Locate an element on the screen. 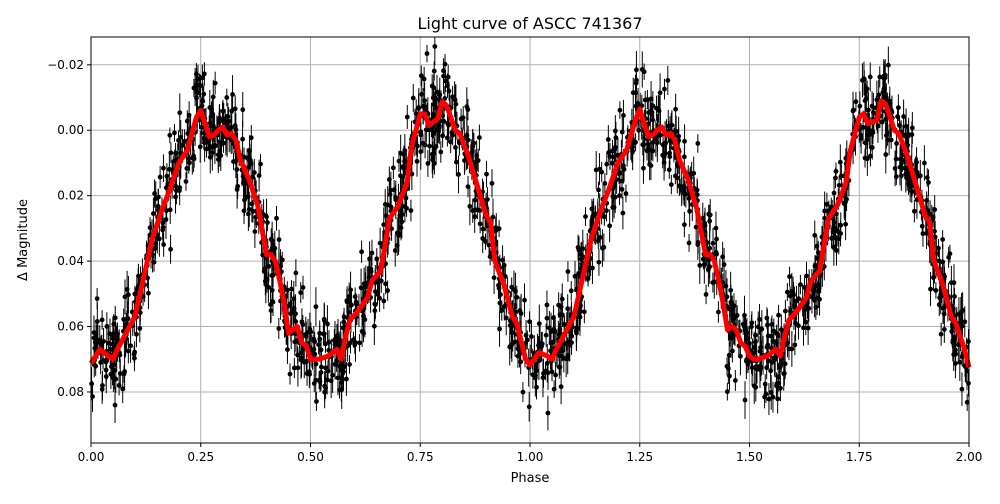  x-tick-label: 1.25 is located at coordinates (639, 457).